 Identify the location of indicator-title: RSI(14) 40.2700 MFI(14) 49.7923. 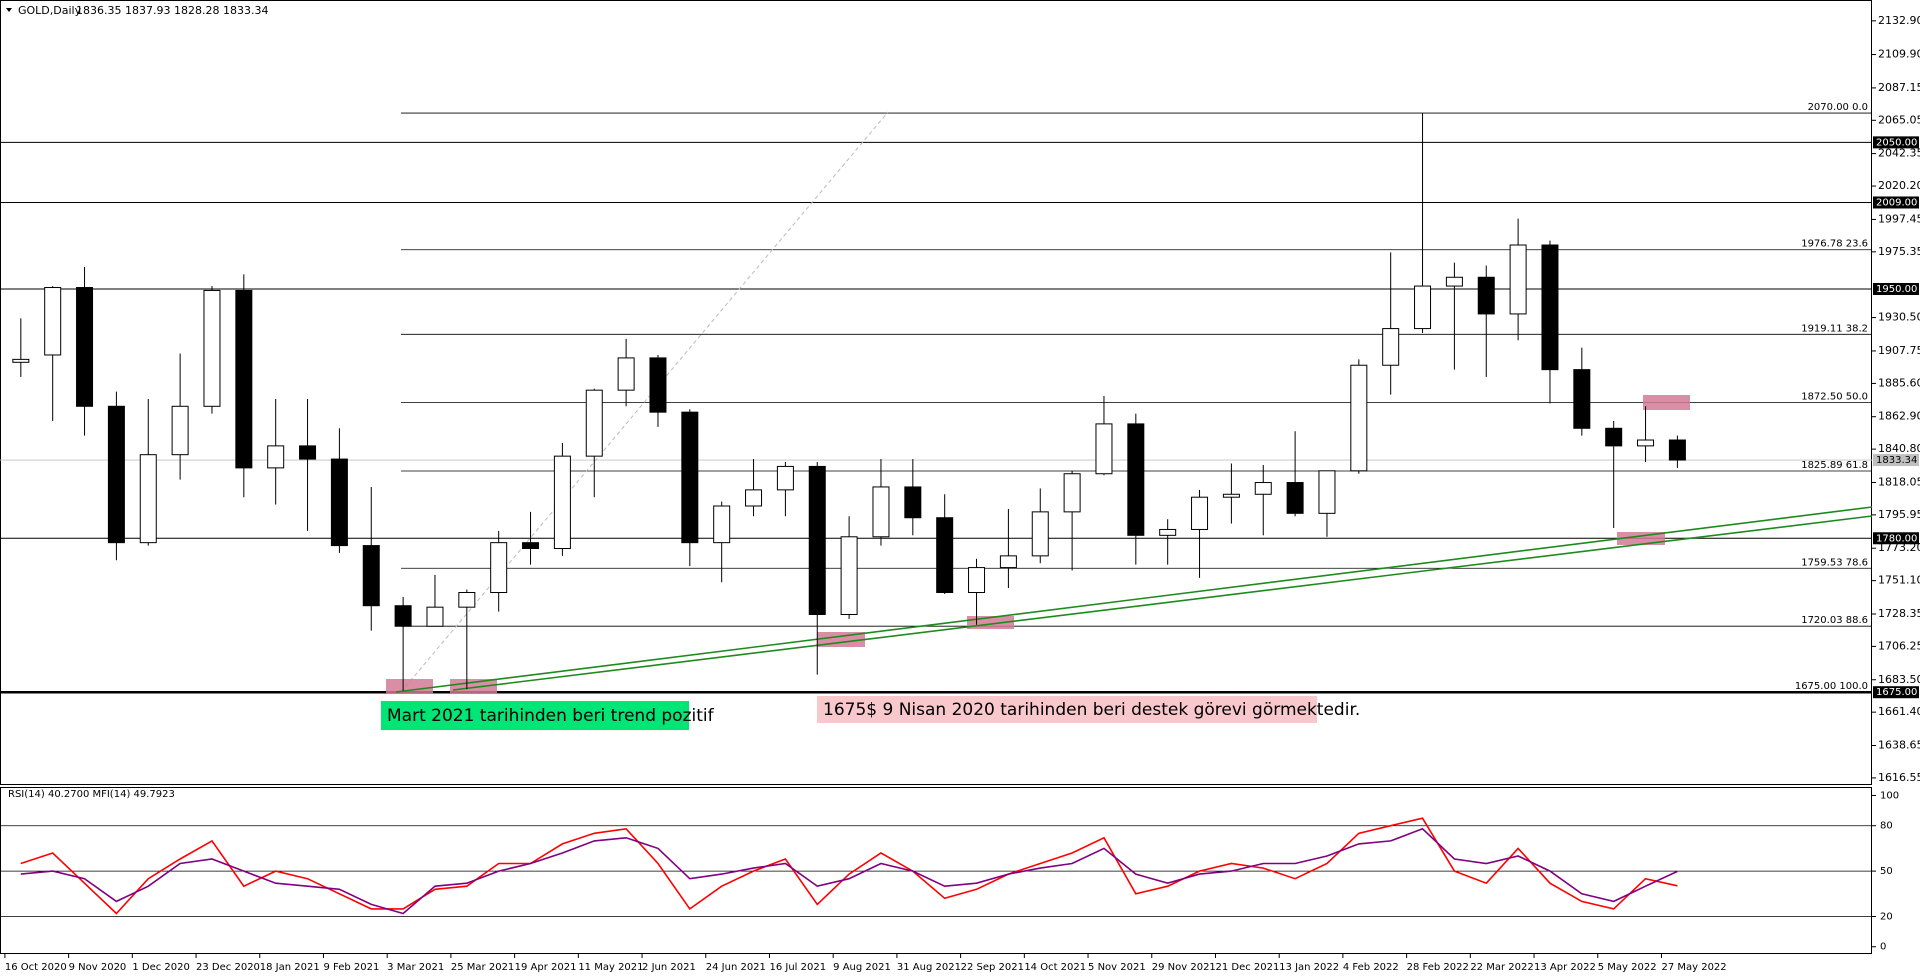
(91, 794).